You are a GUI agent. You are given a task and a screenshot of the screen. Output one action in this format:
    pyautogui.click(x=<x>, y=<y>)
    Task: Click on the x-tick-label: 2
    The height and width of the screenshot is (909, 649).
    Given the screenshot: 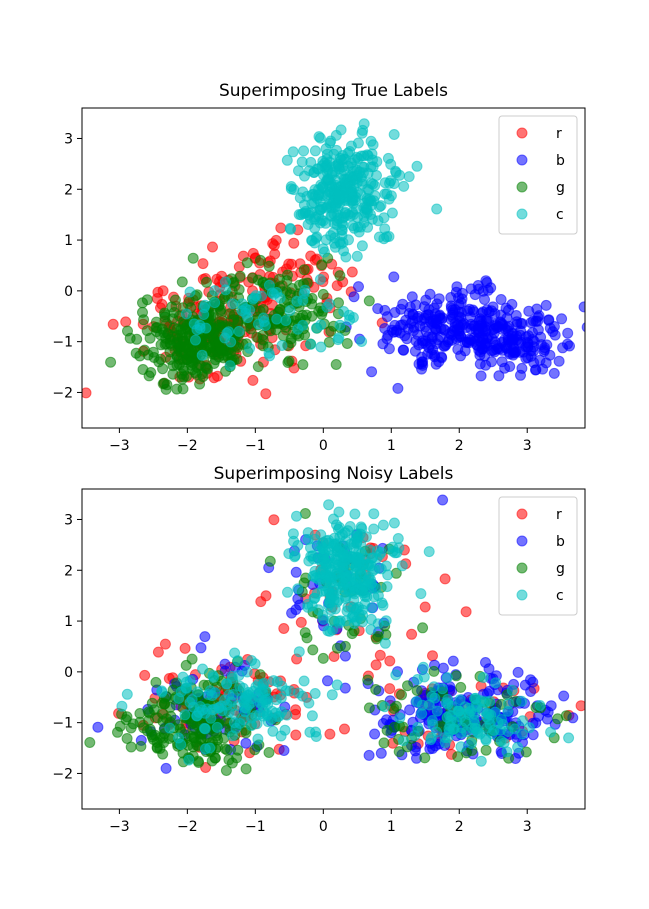 What is the action you would take?
    pyautogui.click(x=459, y=446)
    